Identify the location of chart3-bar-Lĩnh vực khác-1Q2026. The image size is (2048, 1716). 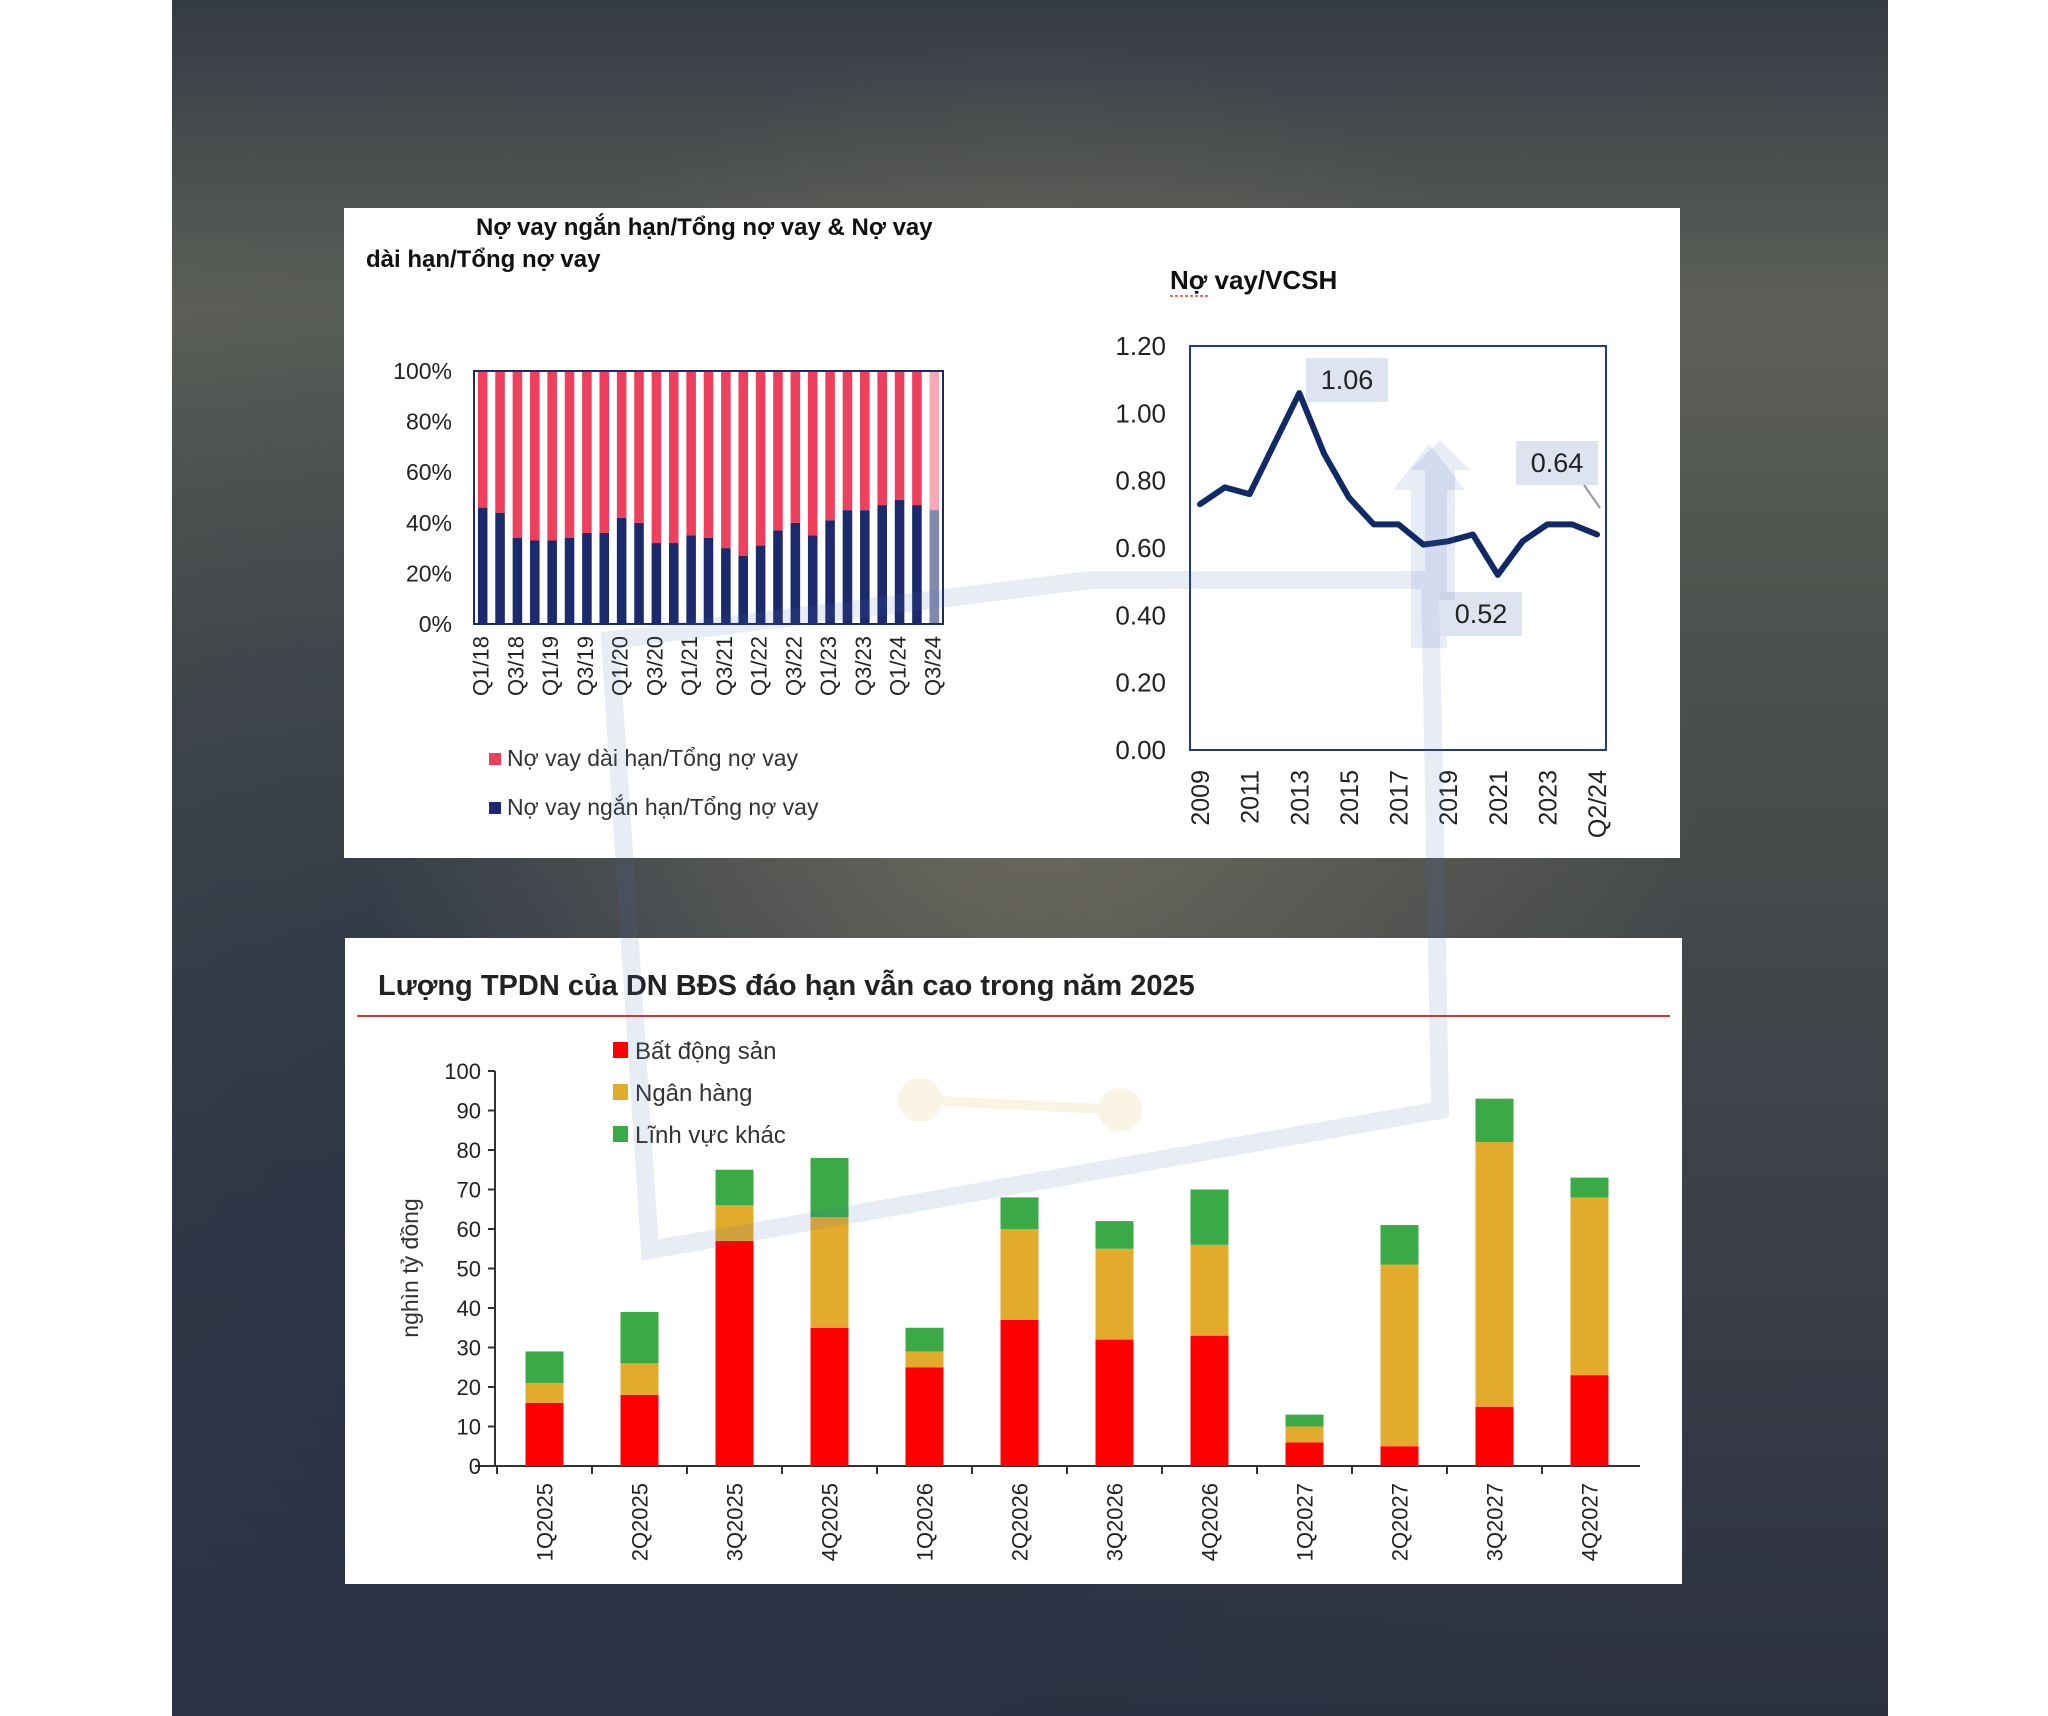
(924, 1339).